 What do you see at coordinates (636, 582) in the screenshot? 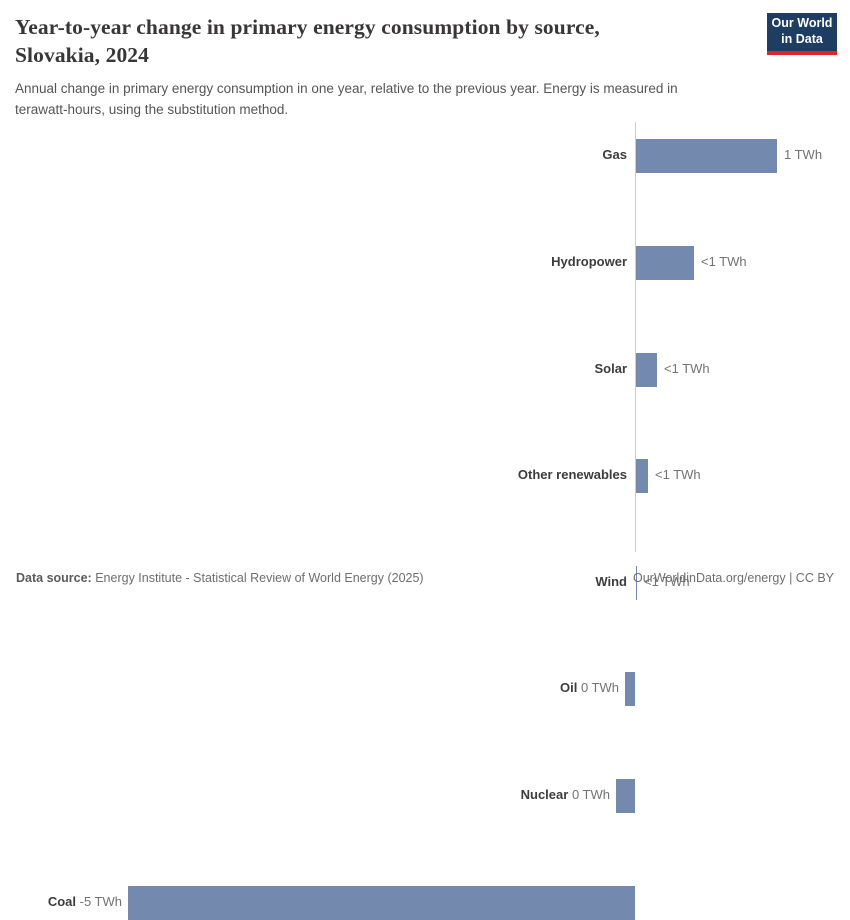
I see `bar-wind` at bounding box center [636, 582].